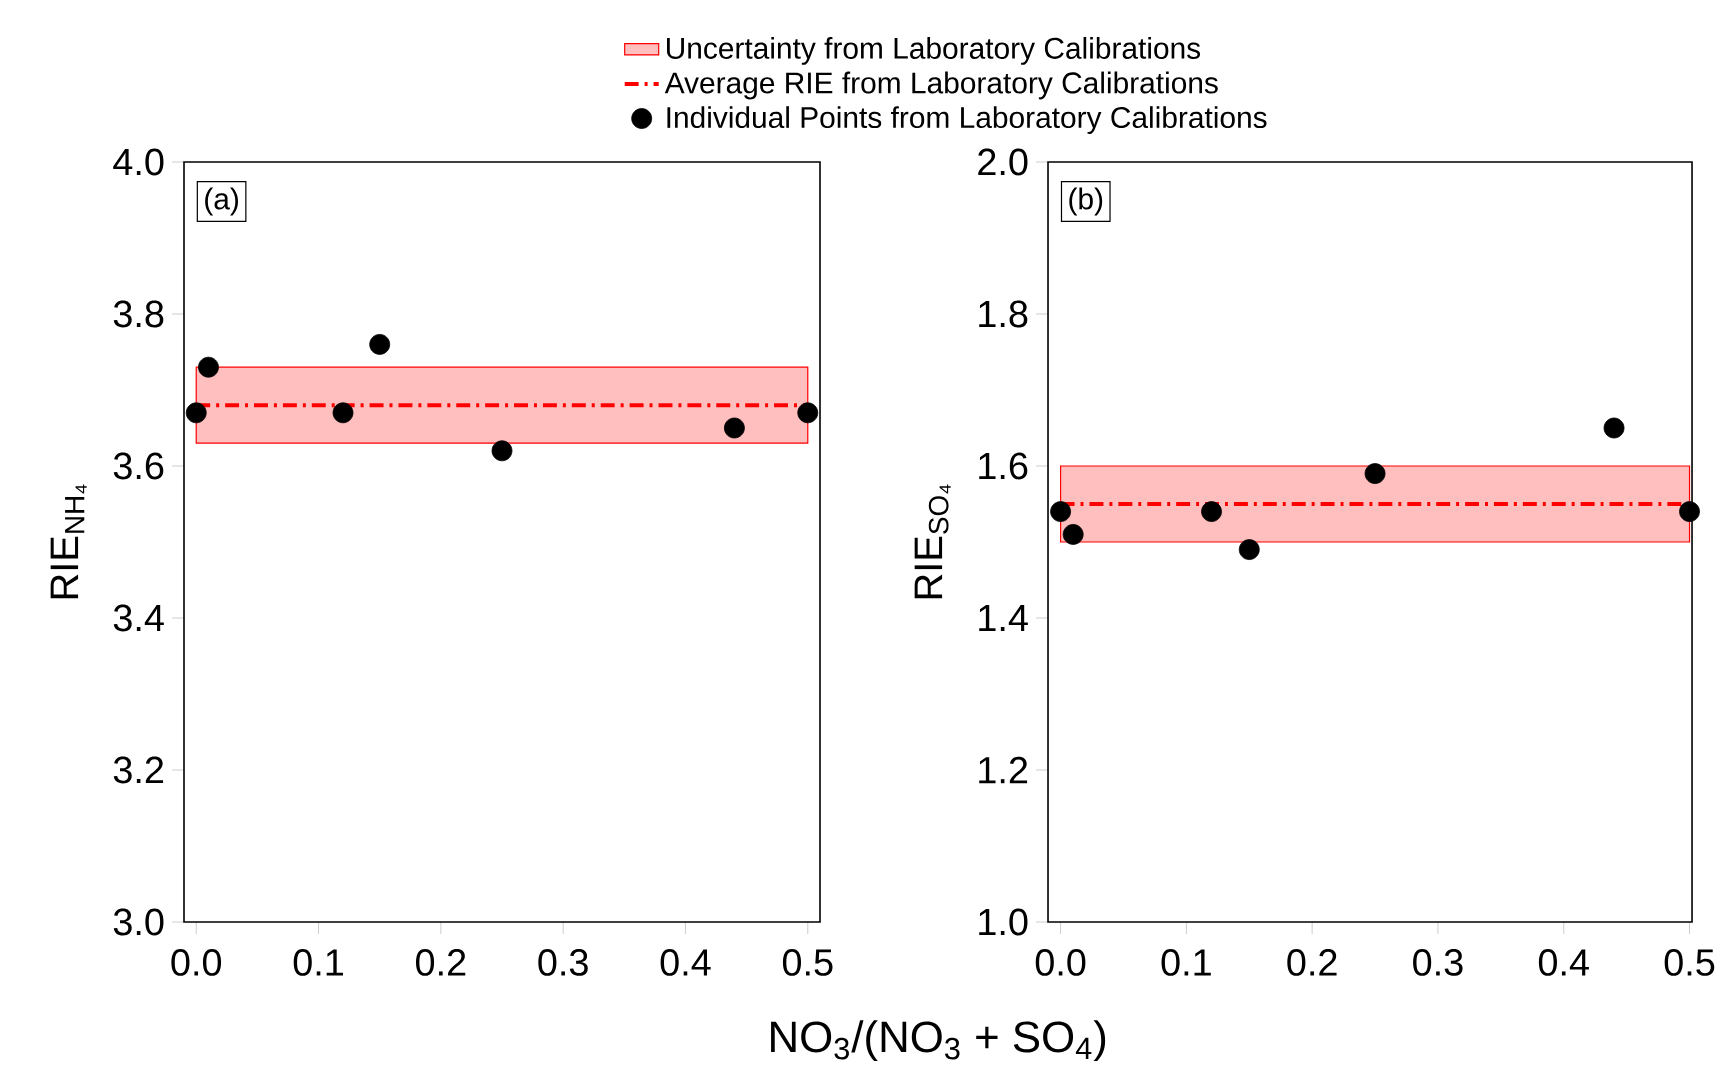 This screenshot has width=1726, height=1087. Describe the element at coordinates (1003, 922) in the screenshot. I see `y-tick-label: 1.0` at that location.